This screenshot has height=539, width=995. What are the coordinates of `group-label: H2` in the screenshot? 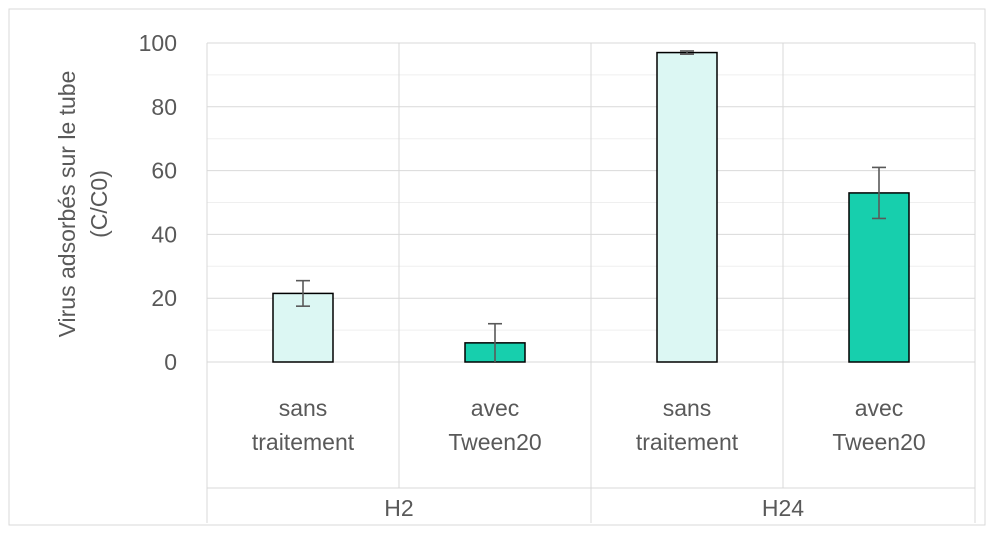 It's located at (398, 508).